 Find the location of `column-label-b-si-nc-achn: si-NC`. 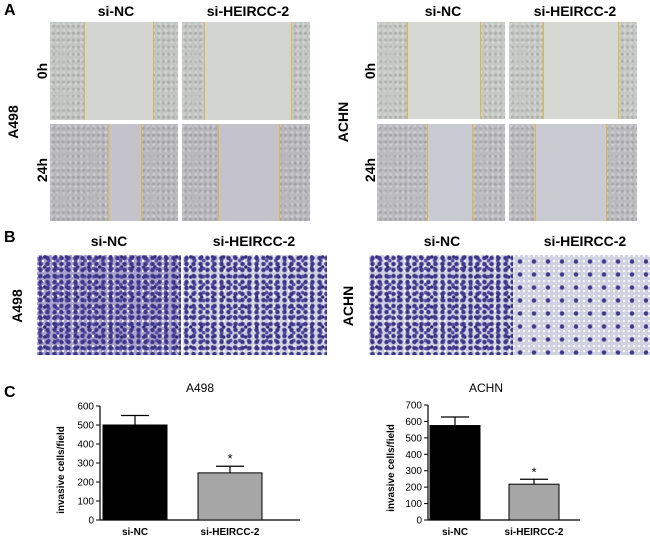

column-label-b-si-nc-achn: si-NC is located at coordinates (442, 241).